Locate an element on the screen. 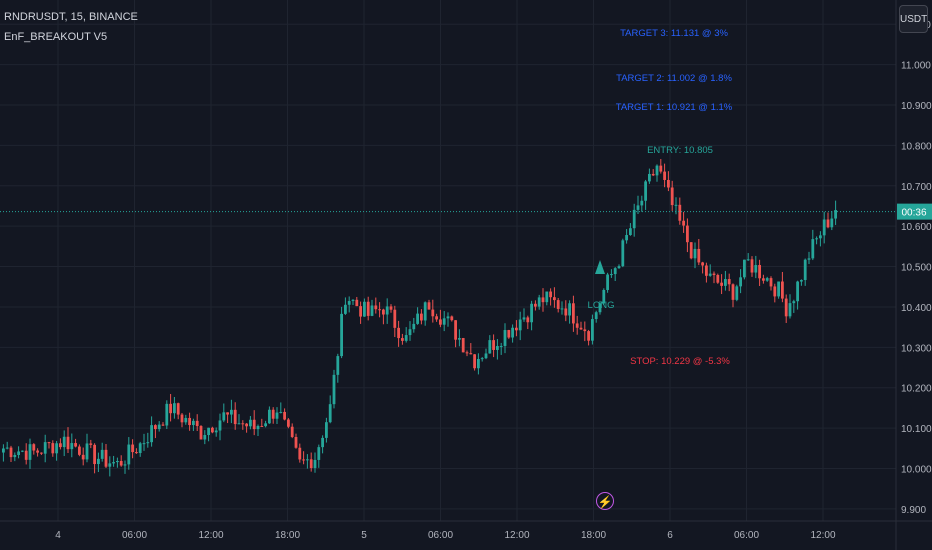 This screenshot has width=932, height=550. level-label-entry: ENTRY: 10.805 is located at coordinates (680, 150).